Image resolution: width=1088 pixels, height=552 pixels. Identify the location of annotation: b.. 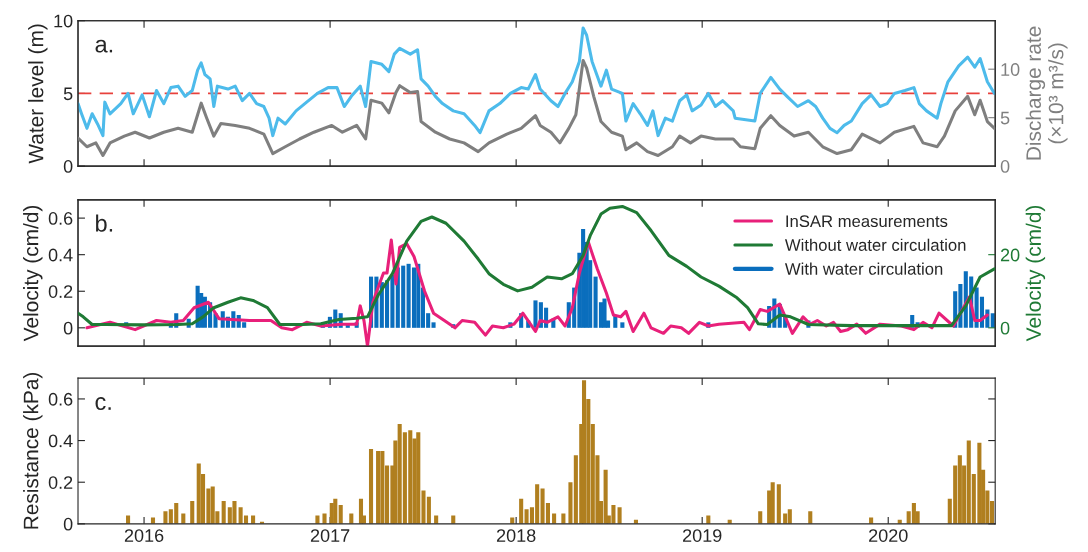
(104, 223).